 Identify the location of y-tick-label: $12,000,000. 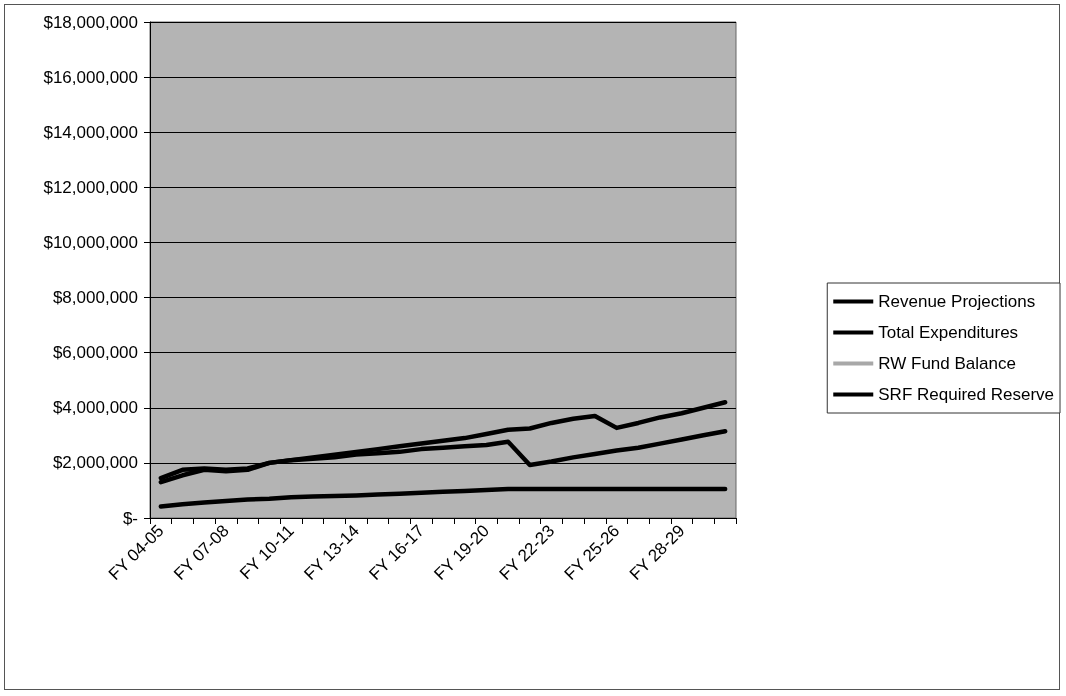
(90, 187).